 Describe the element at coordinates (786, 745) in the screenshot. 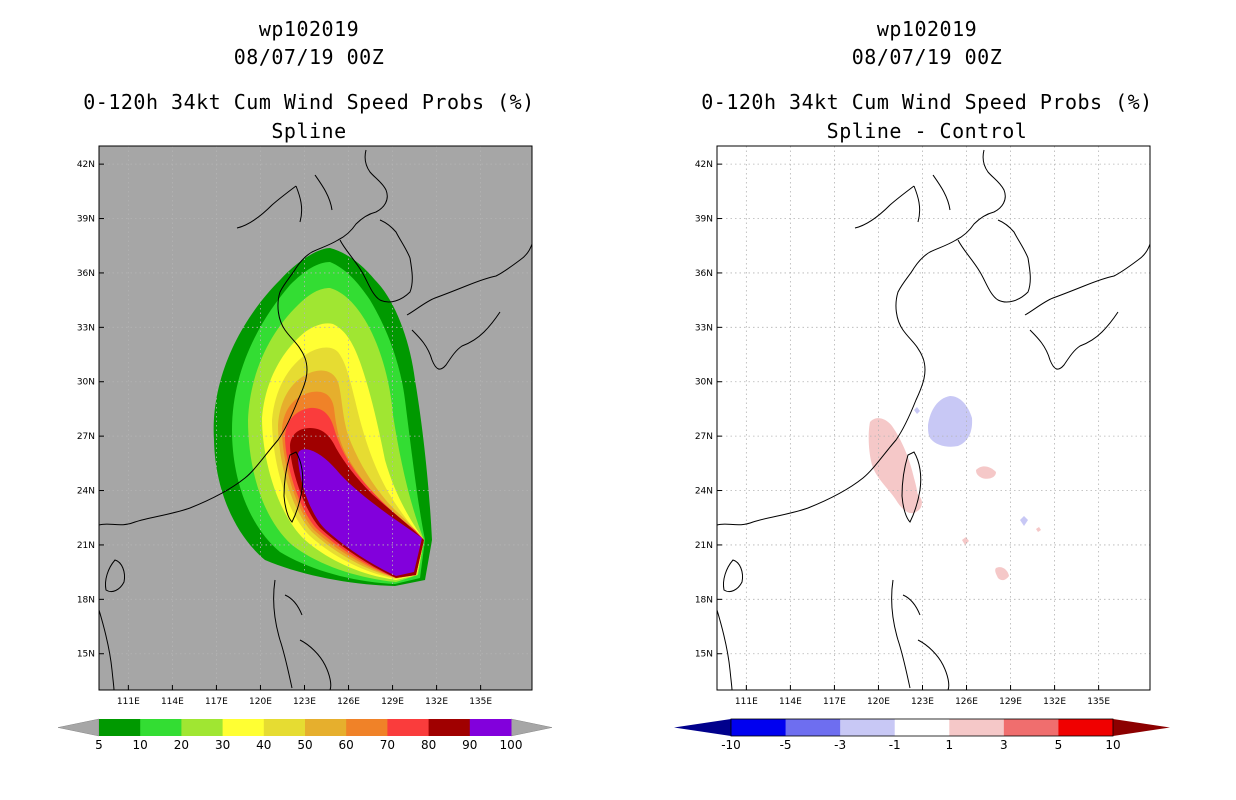

I see `colorbar-label: -5` at that location.